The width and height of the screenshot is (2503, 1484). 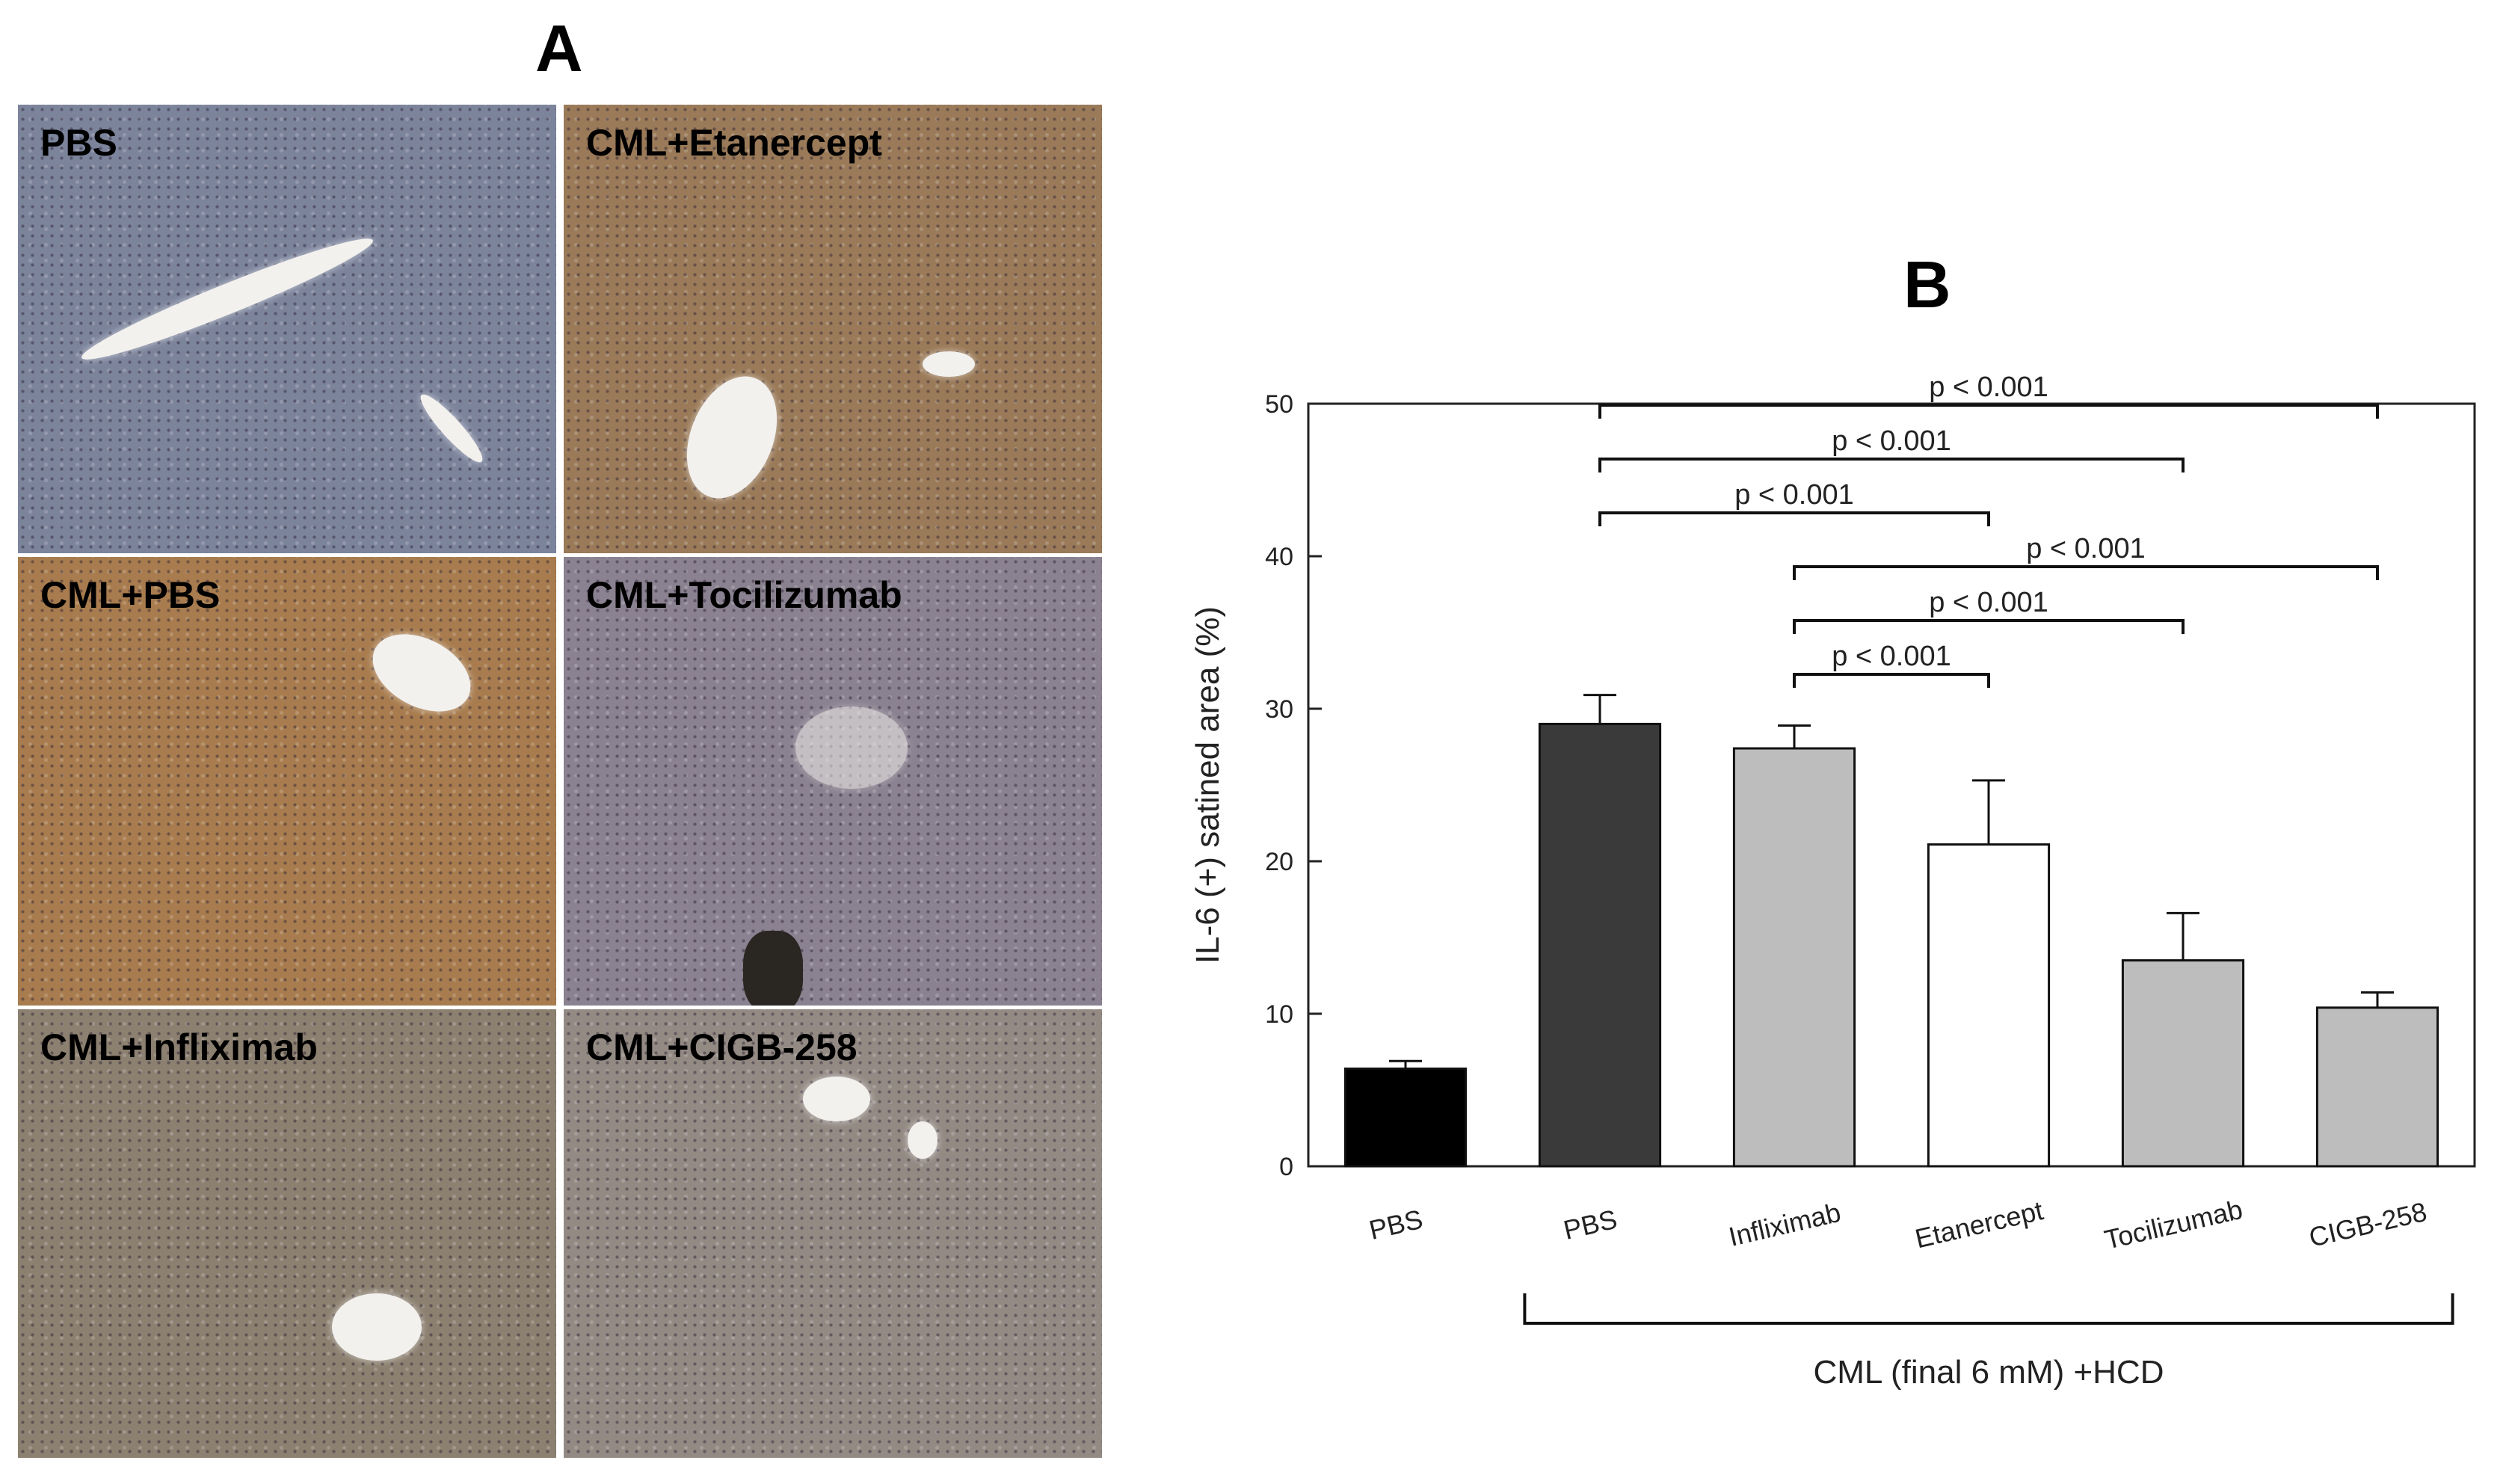 I want to click on micrograph-cml-infliximab: CML+Infliximab, so click(x=287, y=1233).